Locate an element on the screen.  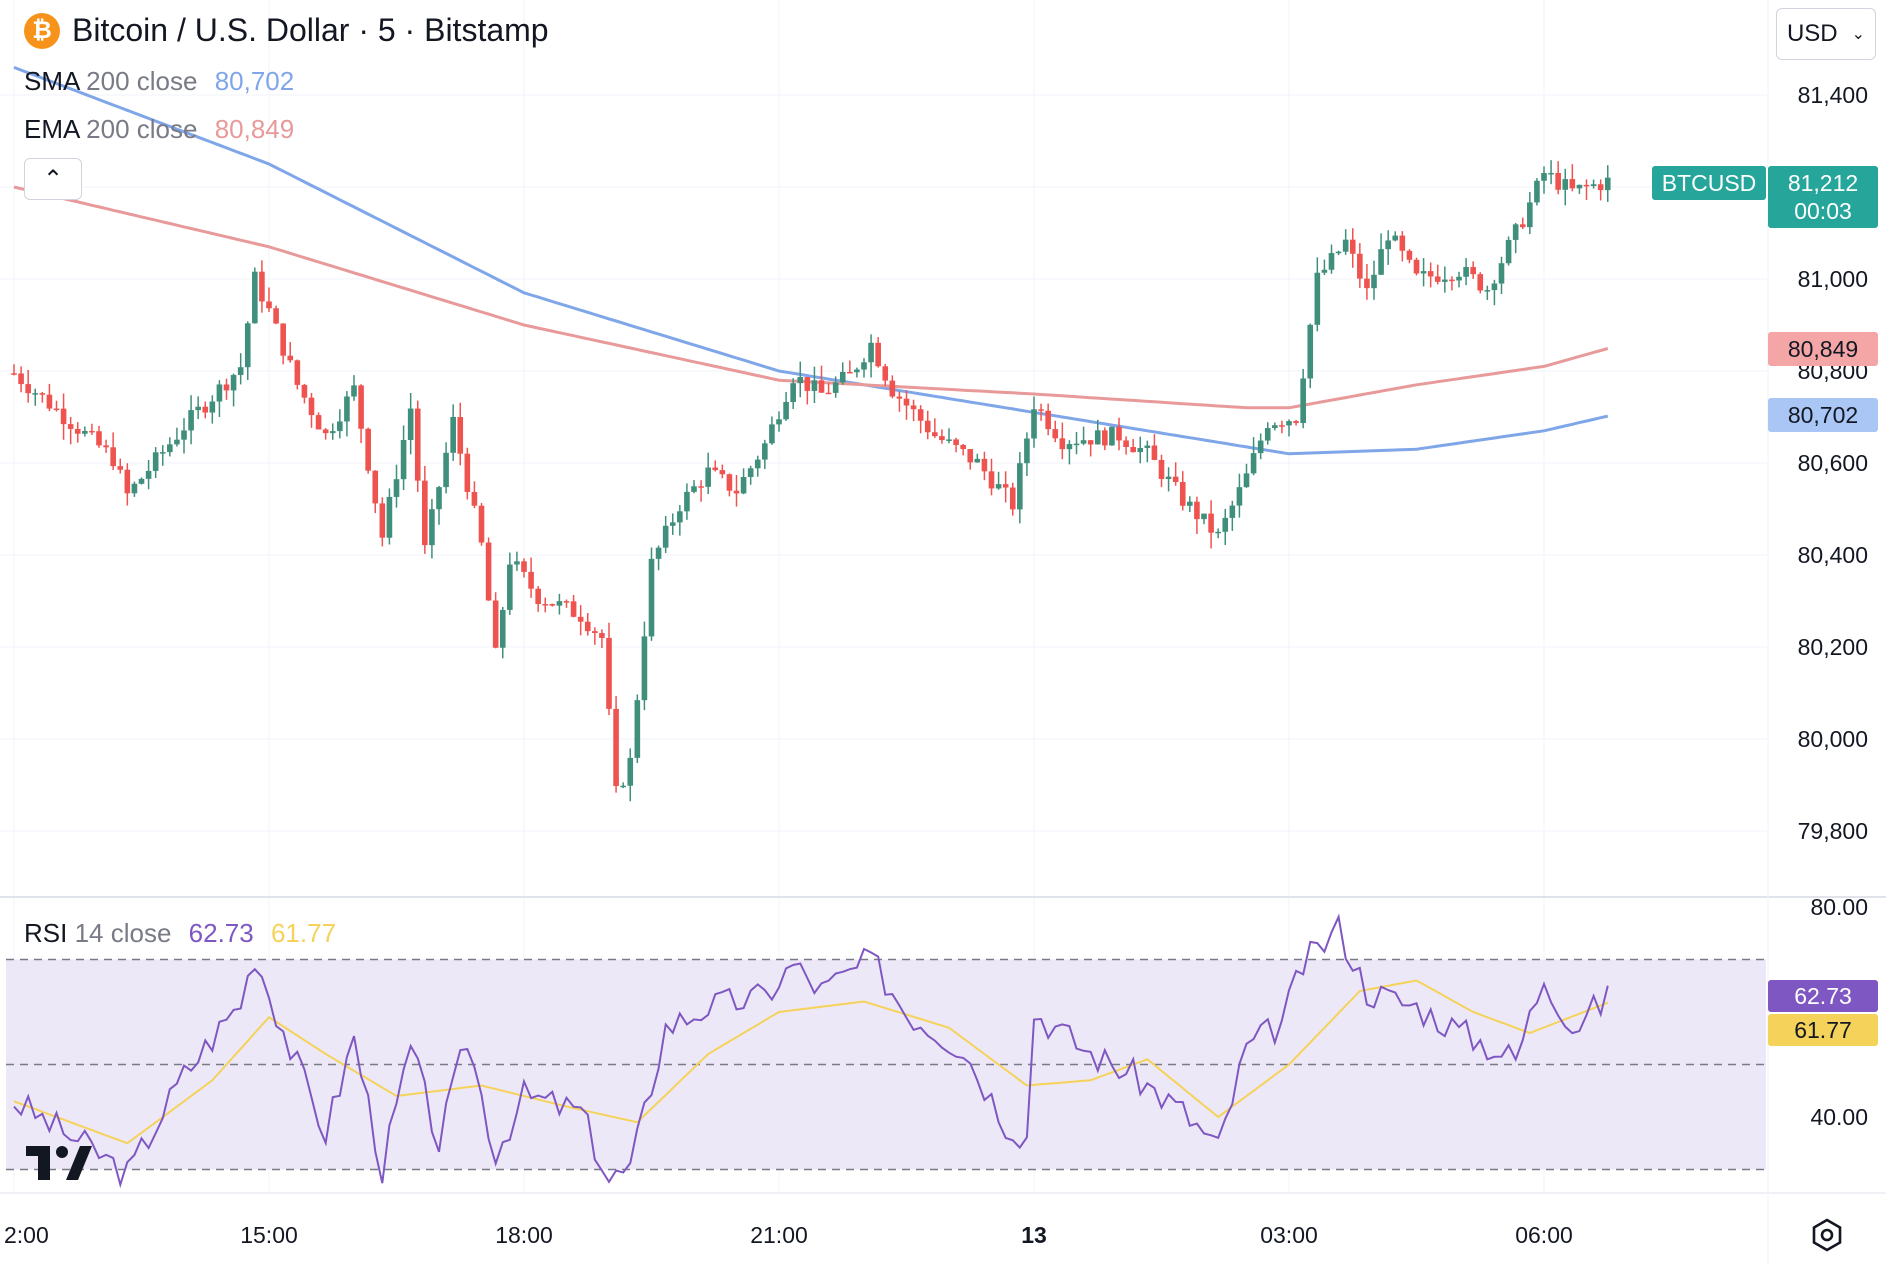
sma-legend: SMA 200 close 80,702 is located at coordinates (159, 81).